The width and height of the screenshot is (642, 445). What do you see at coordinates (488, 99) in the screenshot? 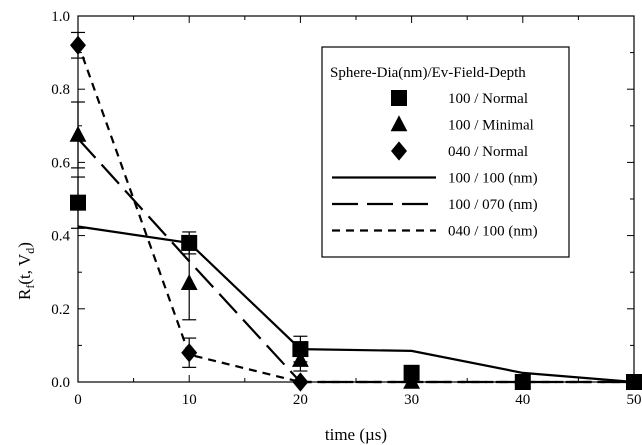
I see `legend-label: 100 / Normal` at bounding box center [488, 99].